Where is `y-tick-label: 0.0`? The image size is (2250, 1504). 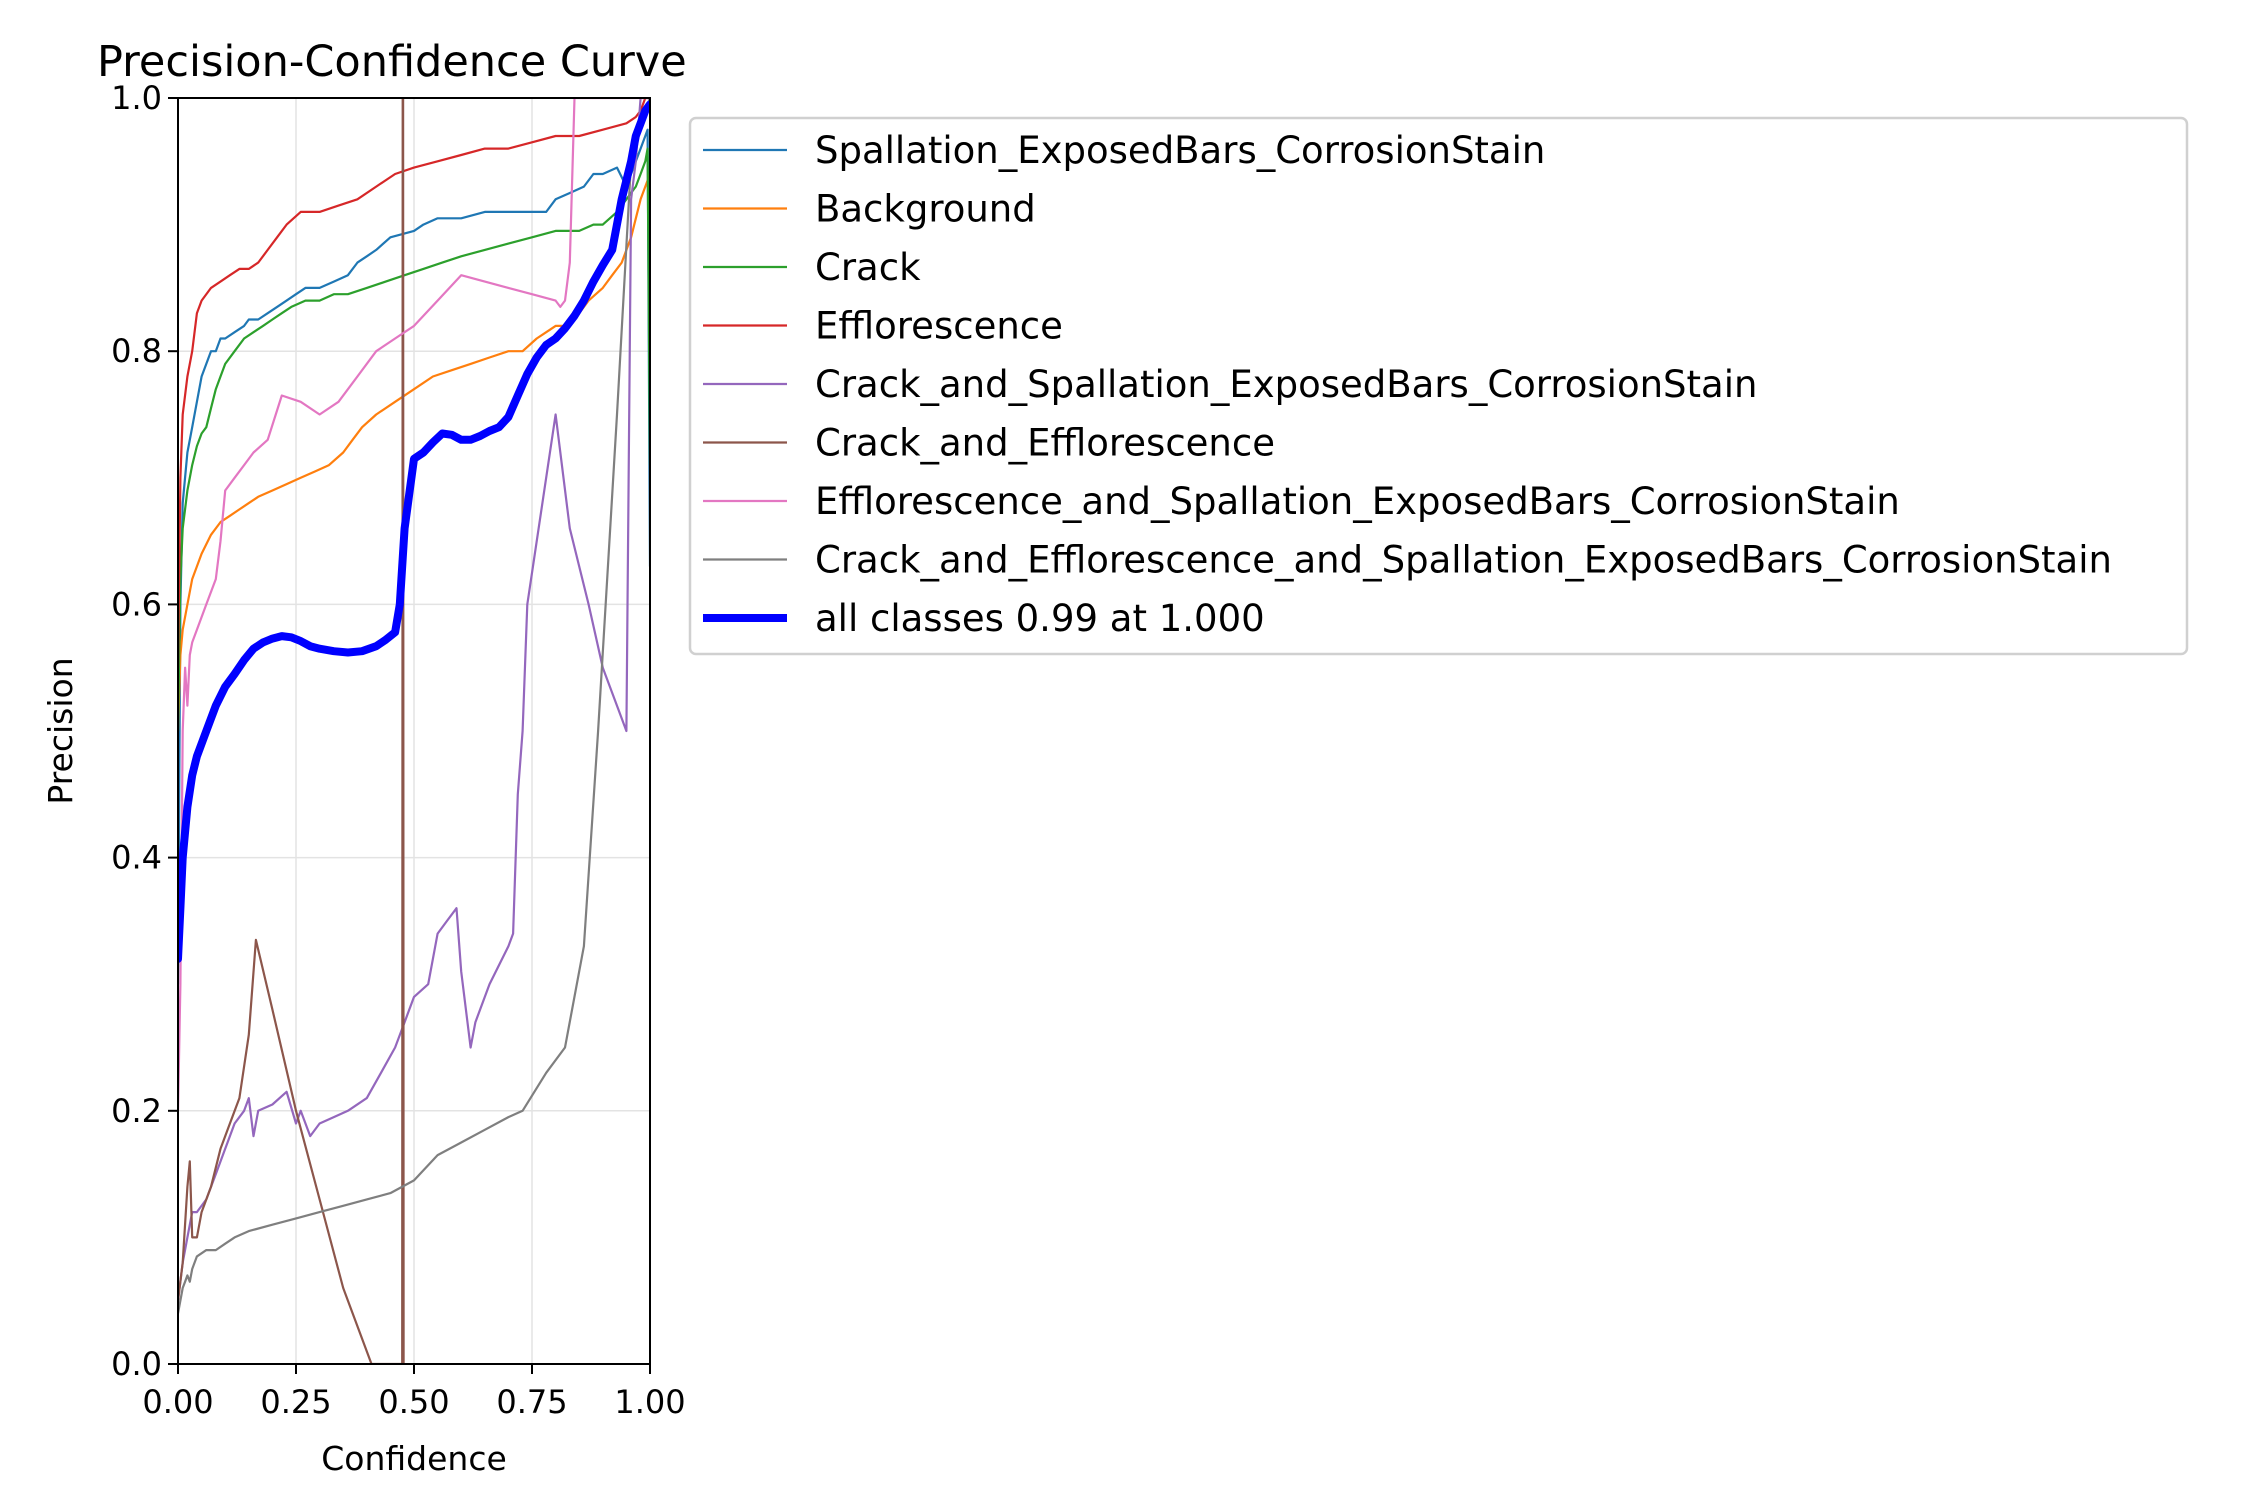
y-tick-label: 0.0 is located at coordinates (136, 1364).